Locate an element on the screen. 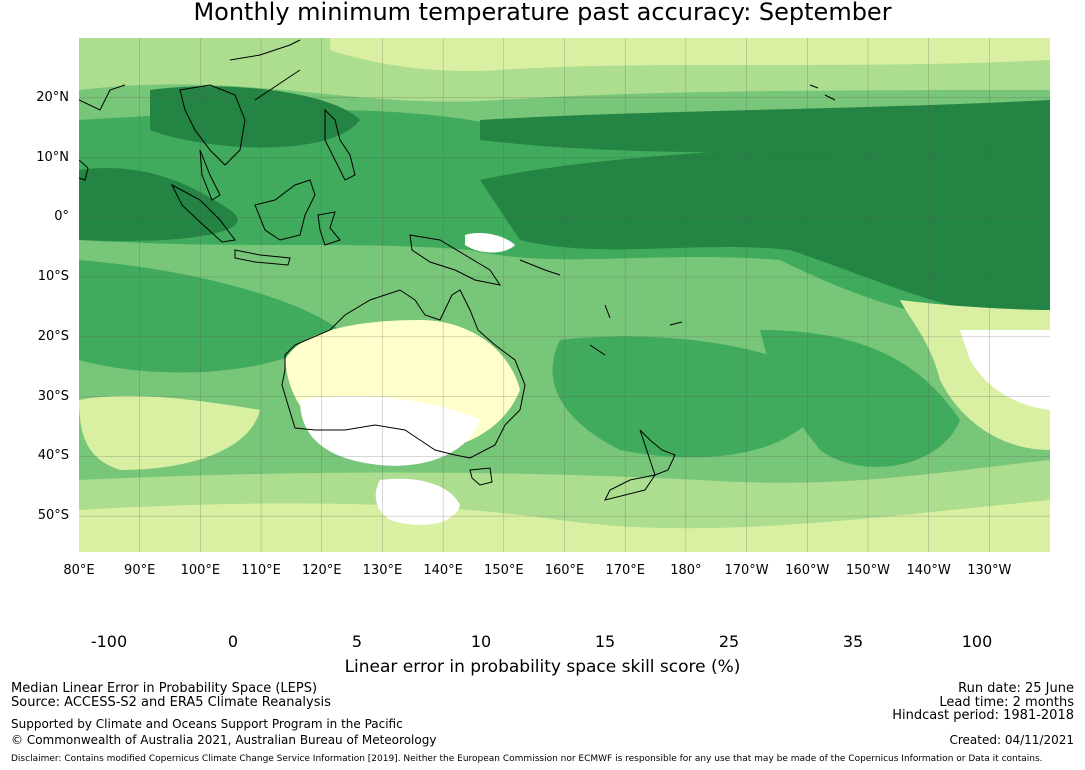 The width and height of the screenshot is (1085, 770). java-coastline is located at coordinates (262, 257).